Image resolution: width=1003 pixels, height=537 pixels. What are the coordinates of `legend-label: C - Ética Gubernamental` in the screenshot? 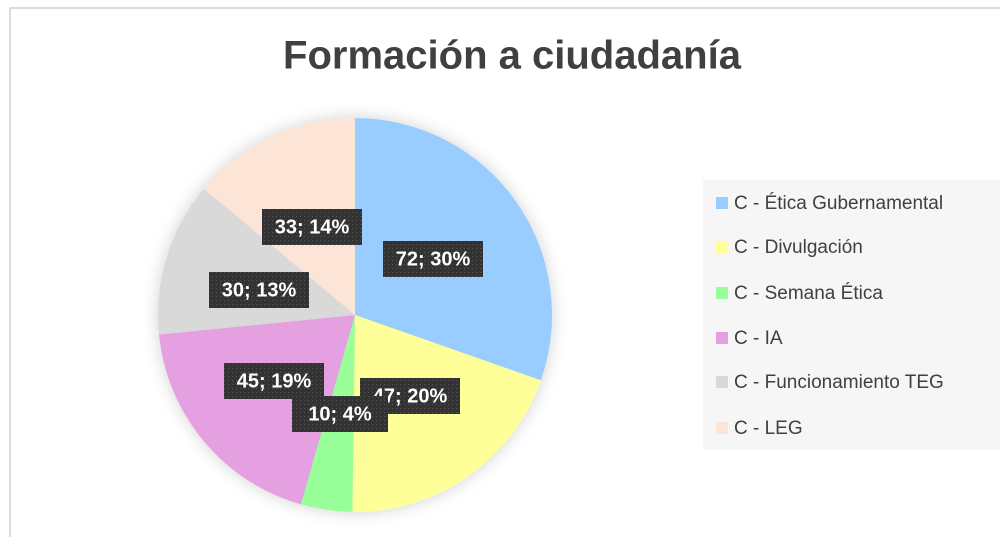 It's located at (838, 203).